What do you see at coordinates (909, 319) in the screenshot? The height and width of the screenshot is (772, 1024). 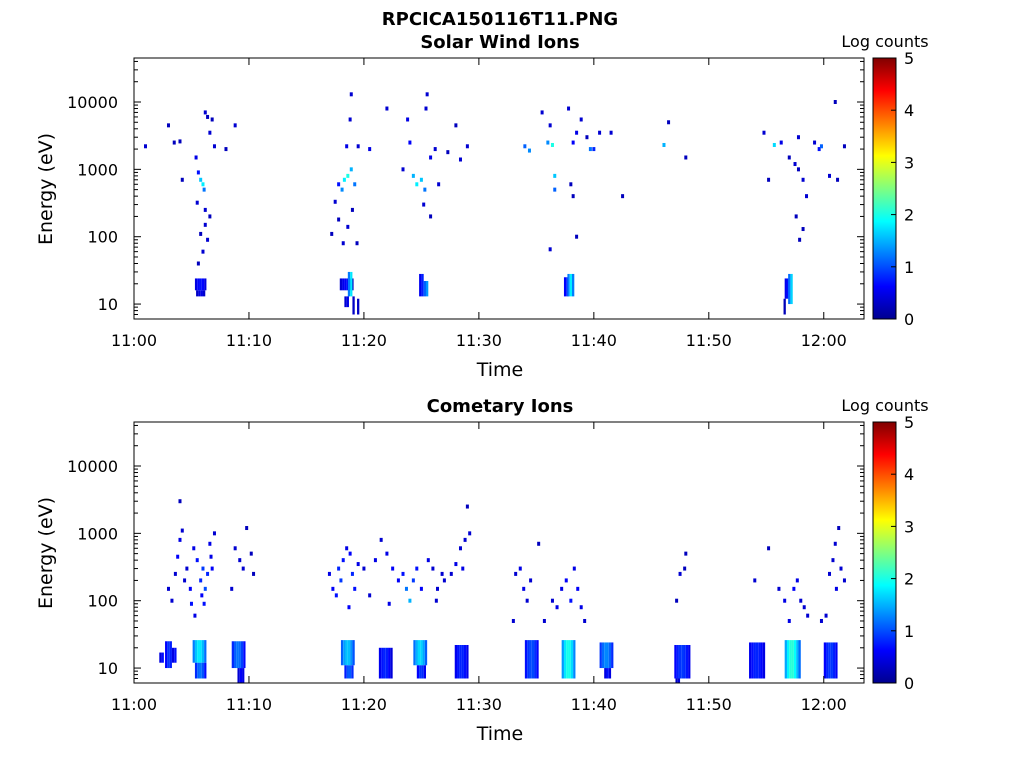 I see `colorbar-tick-label: 0` at bounding box center [909, 319].